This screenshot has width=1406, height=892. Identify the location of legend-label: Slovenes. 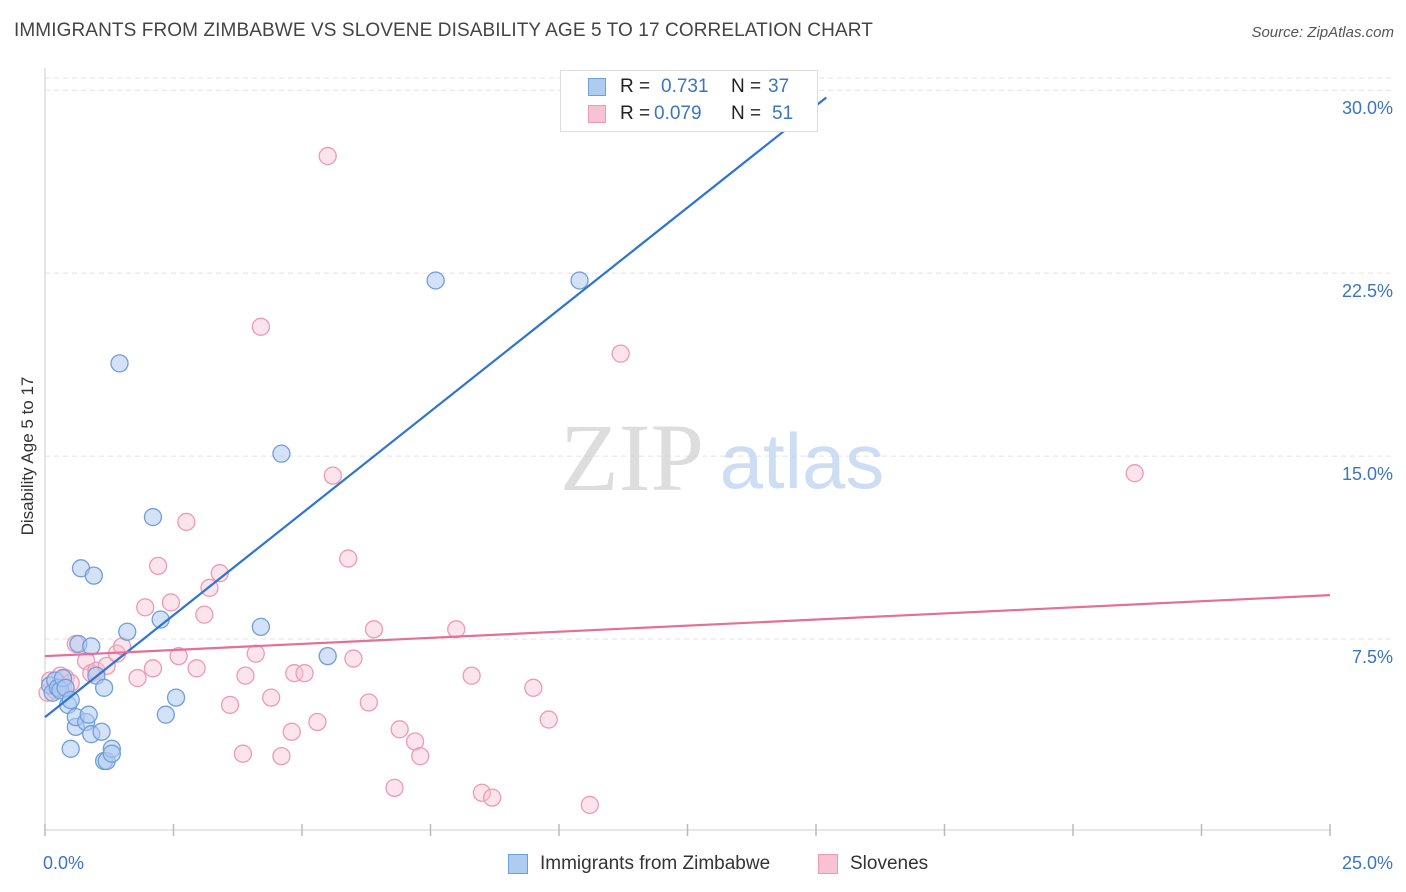
(889, 863).